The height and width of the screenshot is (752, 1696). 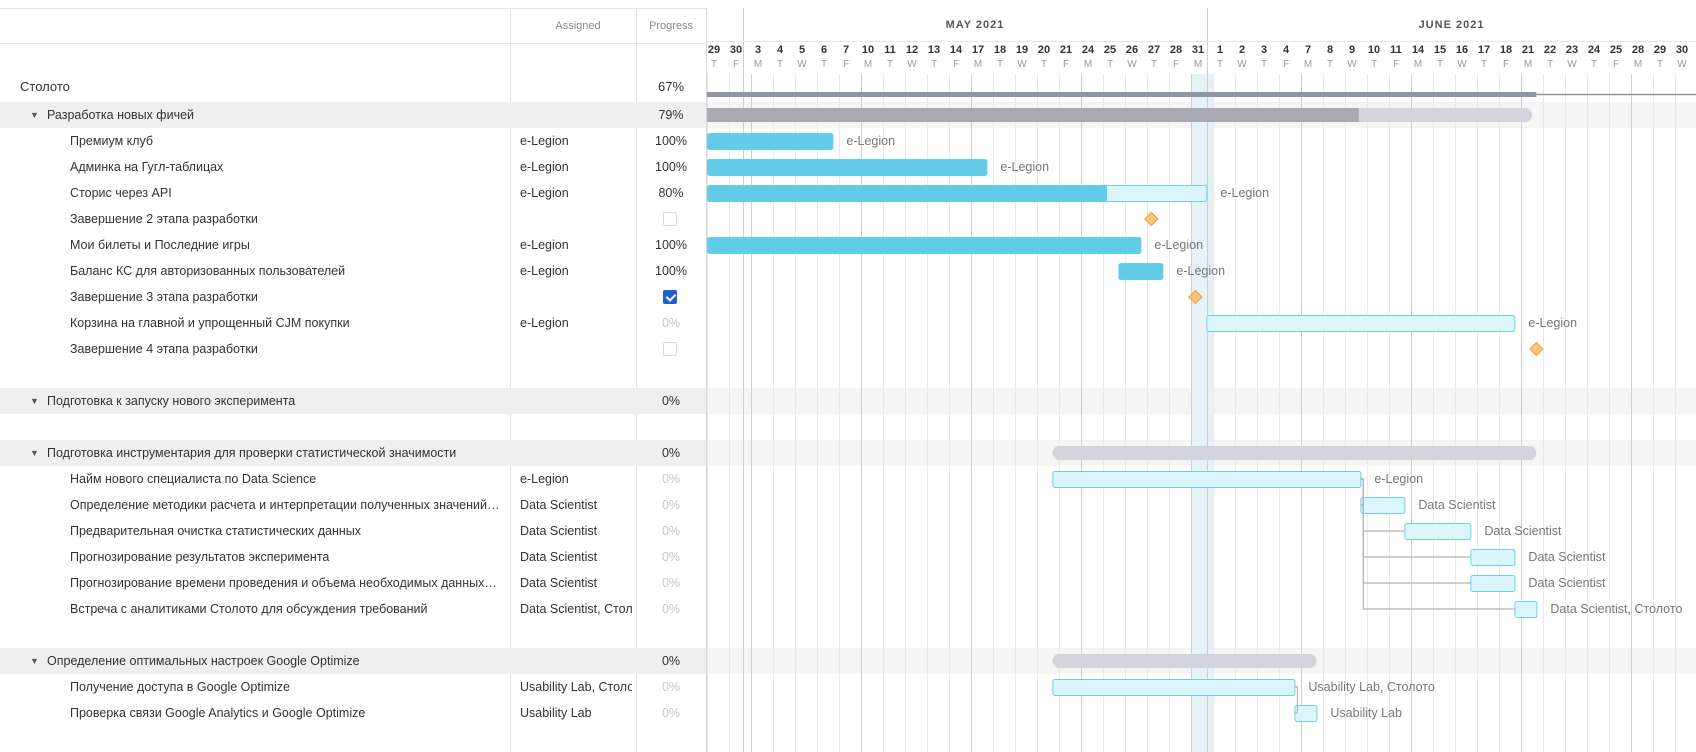 I want to click on task-row: Сторис через API e-Legion 80%, so click(x=353, y=193).